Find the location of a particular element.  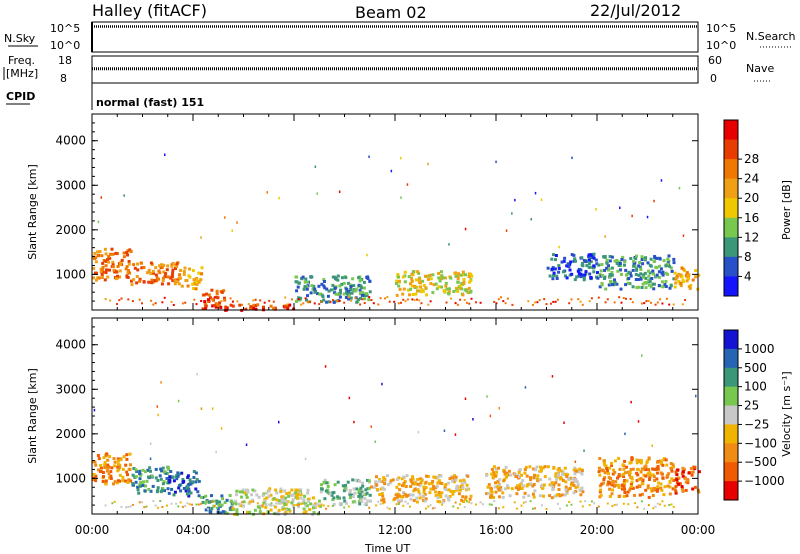

time-tick-label: 00:00 is located at coordinates (92, 530).